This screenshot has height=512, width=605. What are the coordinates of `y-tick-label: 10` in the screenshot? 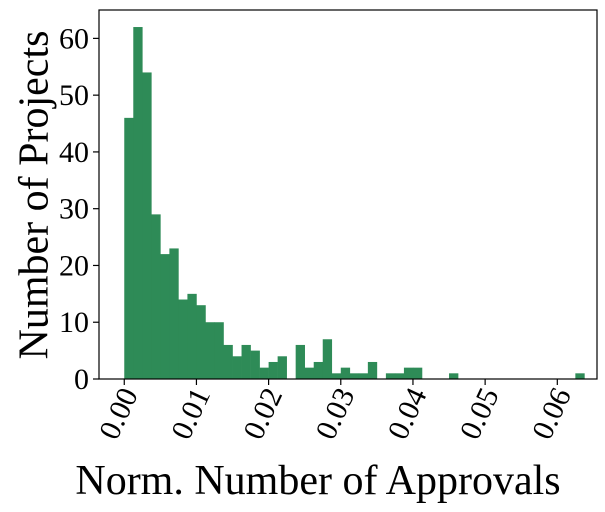 It's located at (74, 322).